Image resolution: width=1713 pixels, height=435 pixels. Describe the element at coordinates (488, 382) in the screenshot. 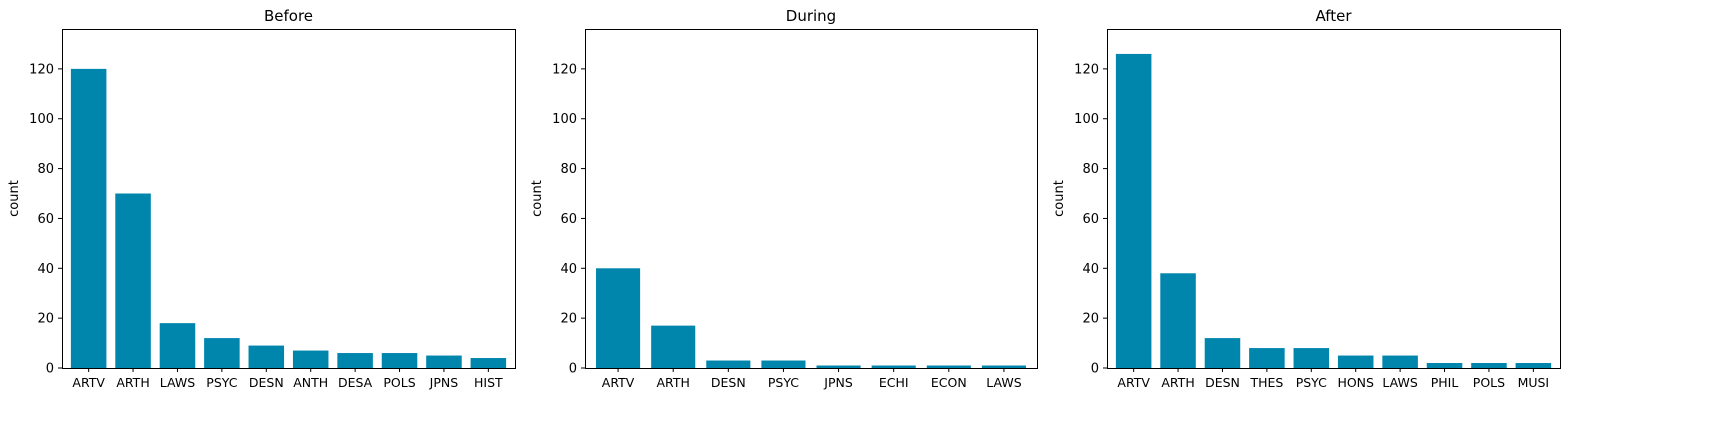

I see `x-tick-label-hist: HIST` at that location.